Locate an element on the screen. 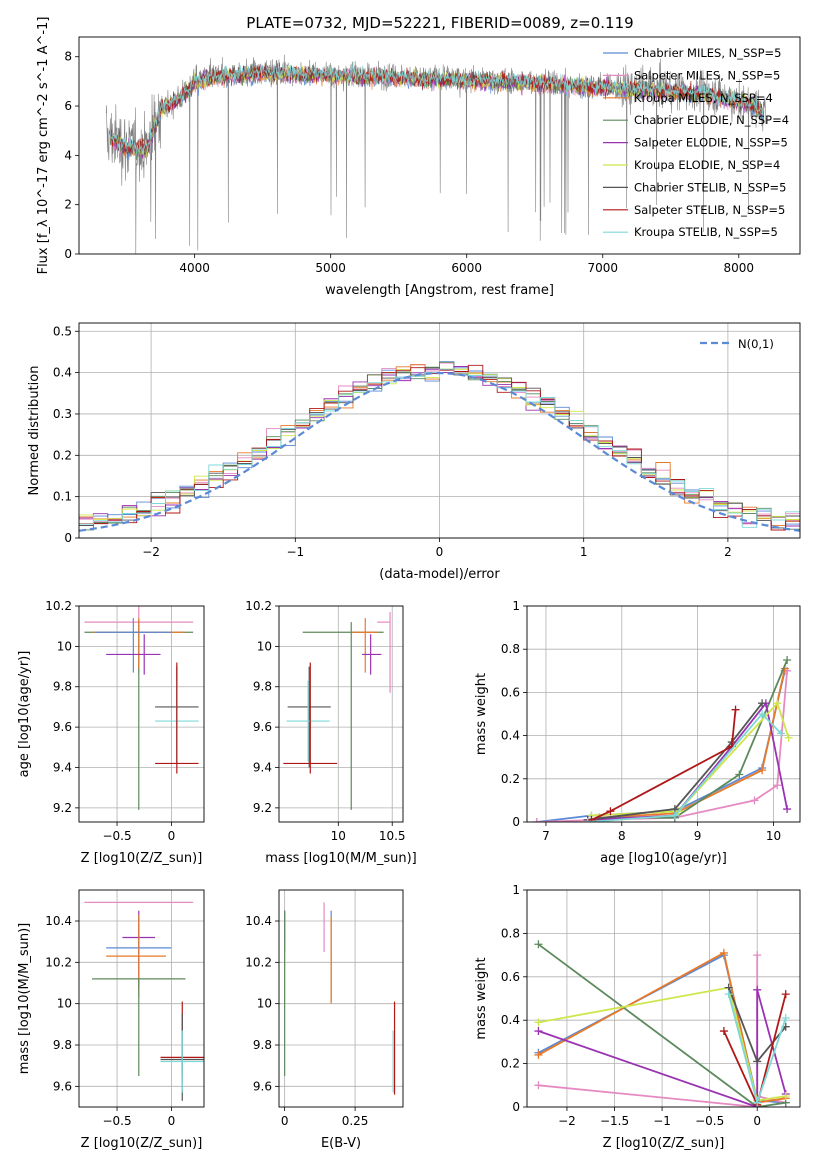  y-tick-label: 9.2 is located at coordinates (62, 808).